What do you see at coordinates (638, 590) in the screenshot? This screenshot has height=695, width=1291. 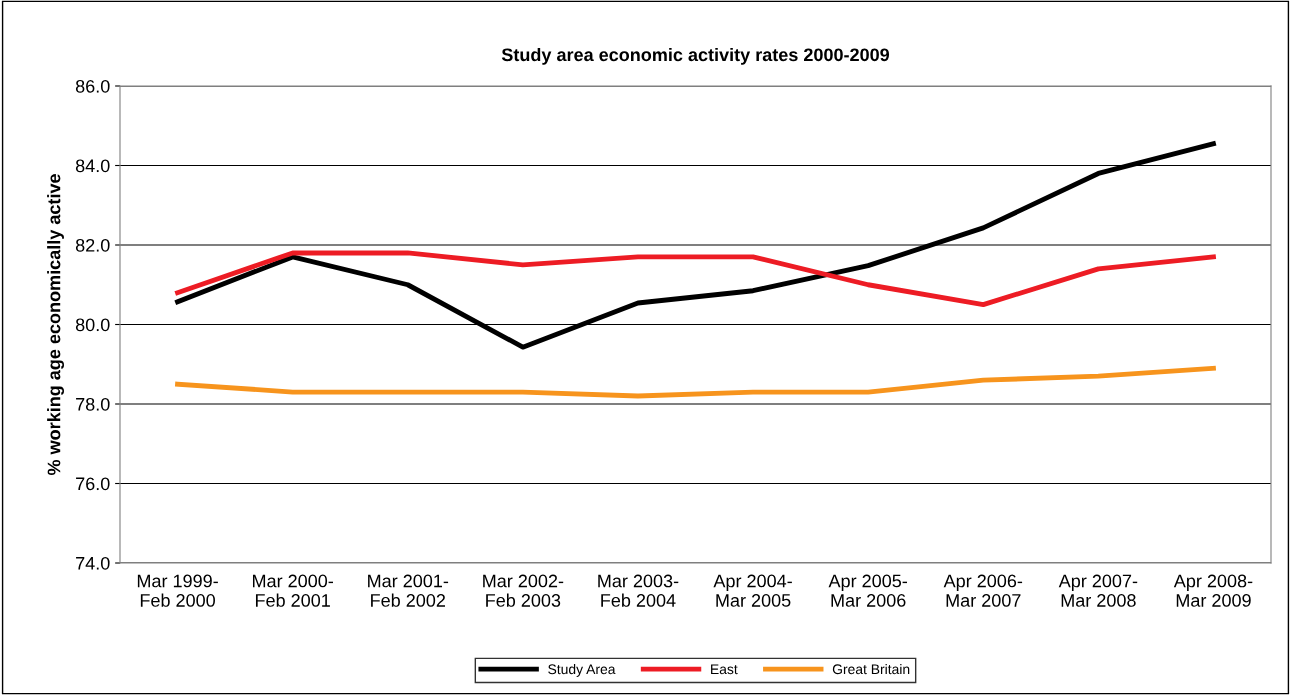 I see `x-tick-label: Mar 2003- Feb 2004` at bounding box center [638, 590].